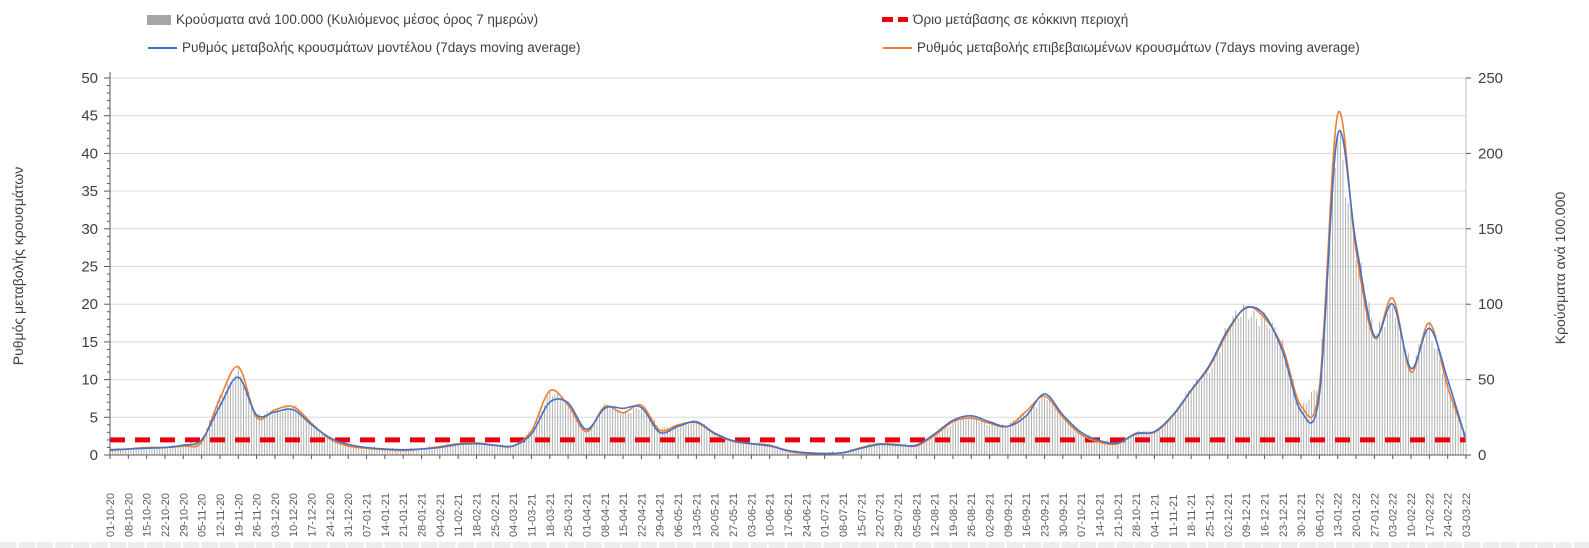 Image resolution: width=1589 pixels, height=548 pixels. Describe the element at coordinates (532, 515) in the screenshot. I see `x-axis-date-label: 11-03-21` at that location.